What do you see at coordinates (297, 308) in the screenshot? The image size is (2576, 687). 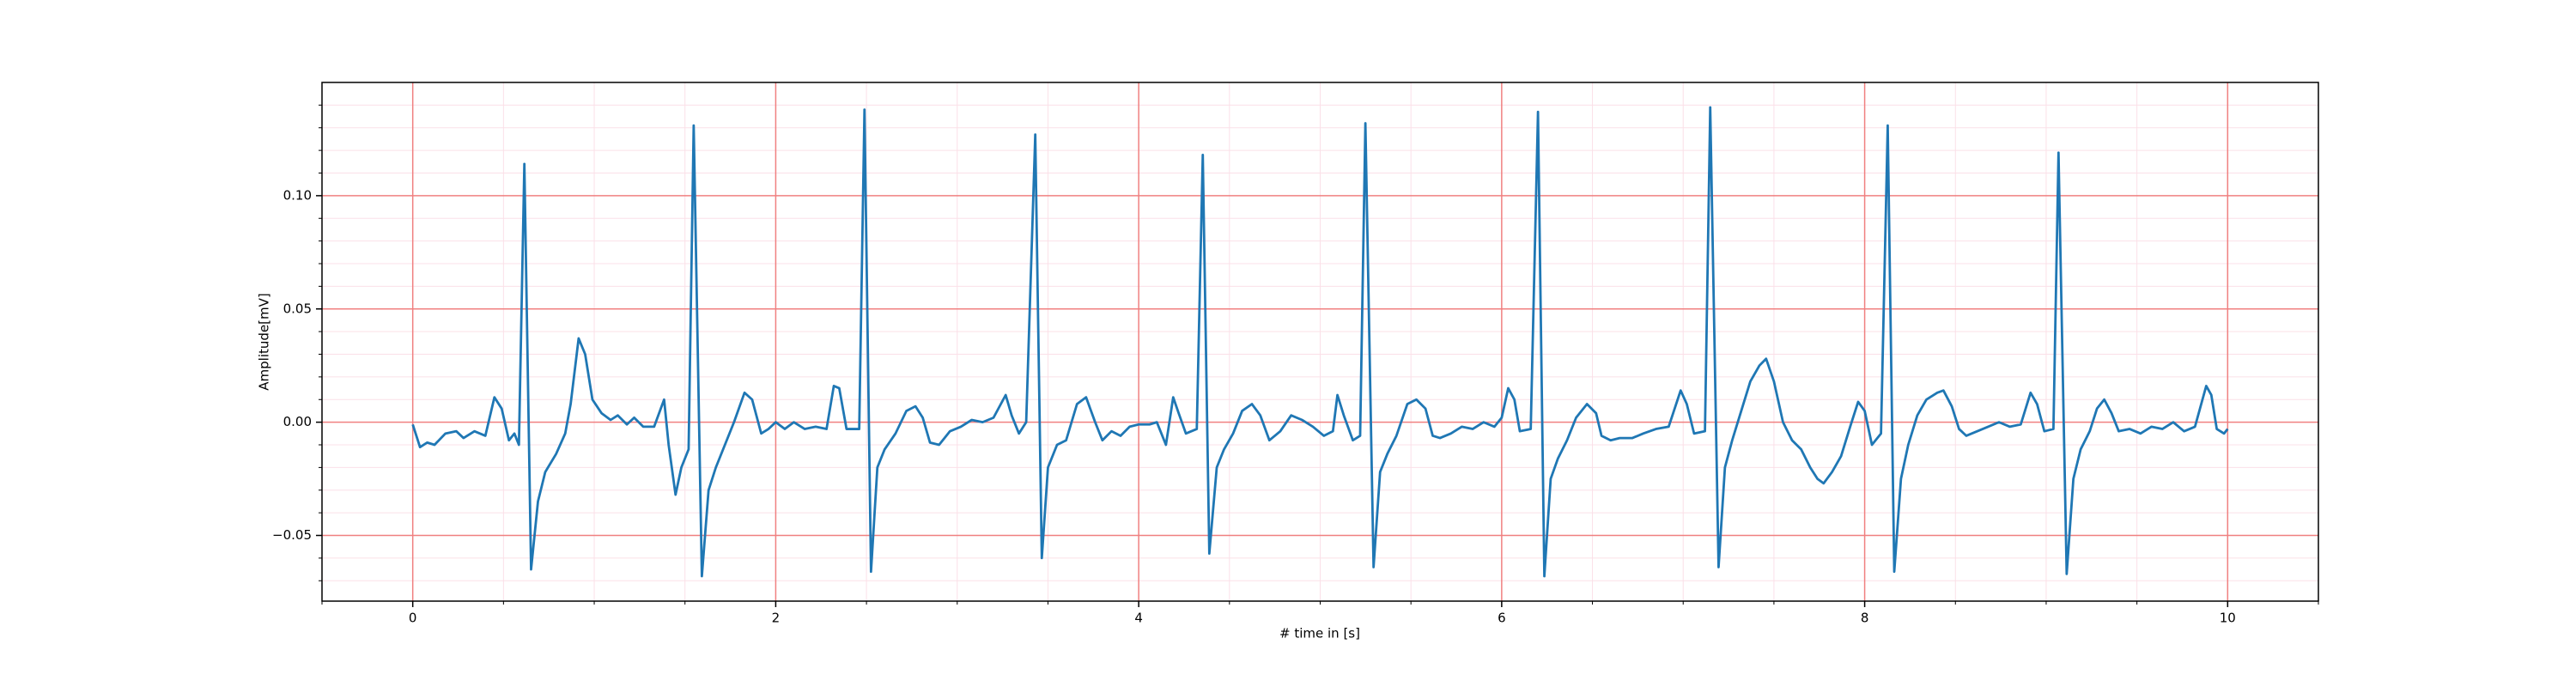 I see `y-tick-label: 0.05` at bounding box center [297, 308].